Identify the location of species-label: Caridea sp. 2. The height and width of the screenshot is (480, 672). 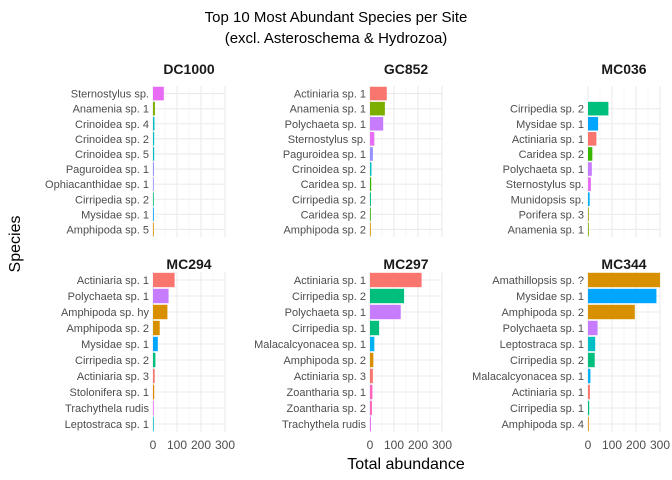
(333, 215).